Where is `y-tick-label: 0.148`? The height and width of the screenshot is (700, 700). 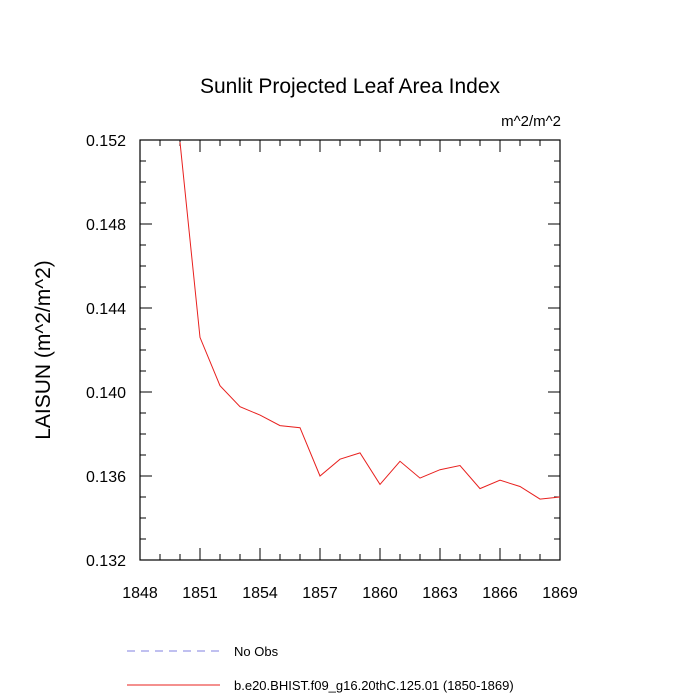
y-tick-label: 0.148 is located at coordinates (106, 225).